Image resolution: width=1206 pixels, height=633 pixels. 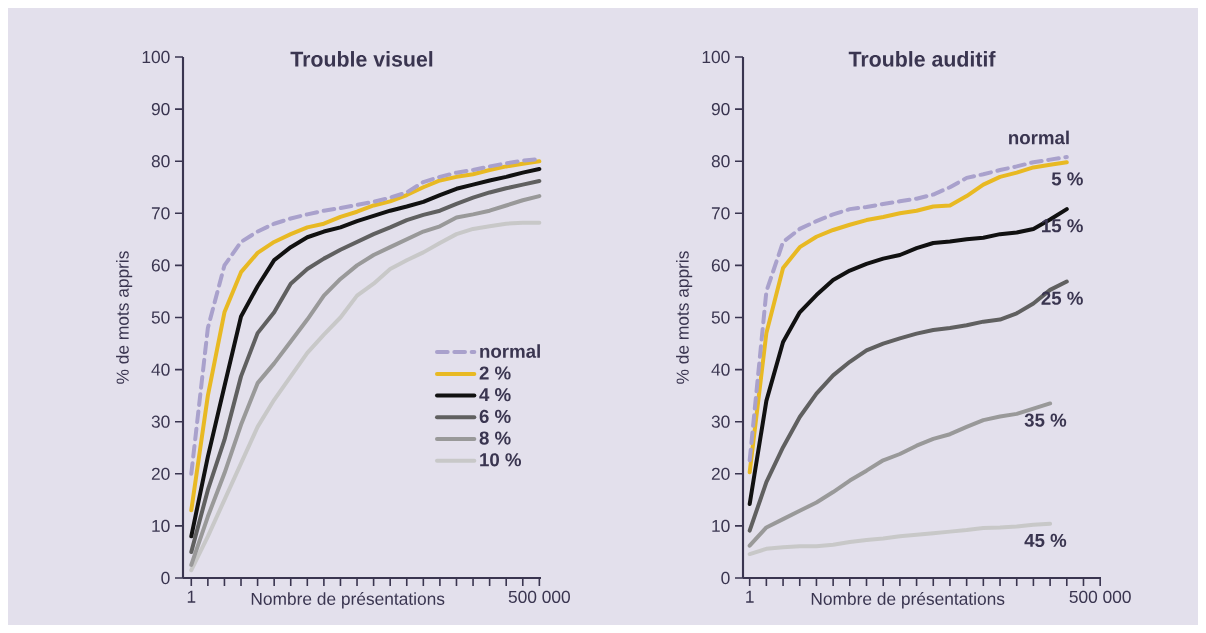 What do you see at coordinates (1045, 420) in the screenshot?
I see `series-label: 35 %` at bounding box center [1045, 420].